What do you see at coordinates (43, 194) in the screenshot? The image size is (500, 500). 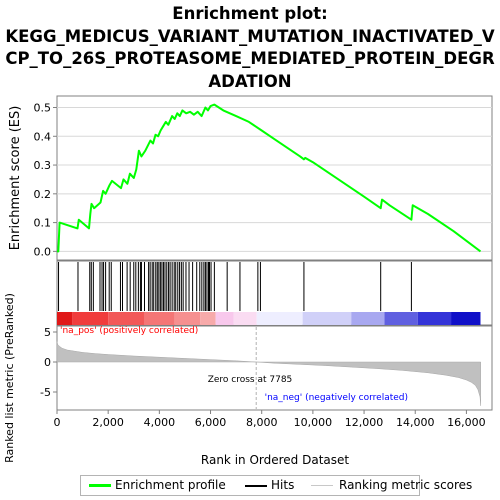 I see `es-ytick-label: 0.2` at bounding box center [43, 194].